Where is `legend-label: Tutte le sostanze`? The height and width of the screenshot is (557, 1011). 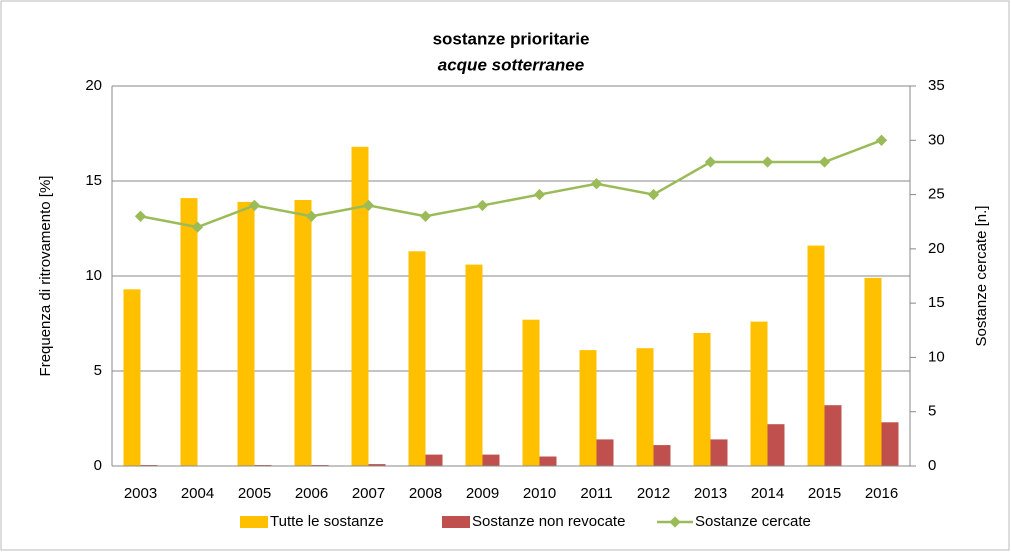 legend-label: Tutte le sostanze is located at coordinates (327, 521).